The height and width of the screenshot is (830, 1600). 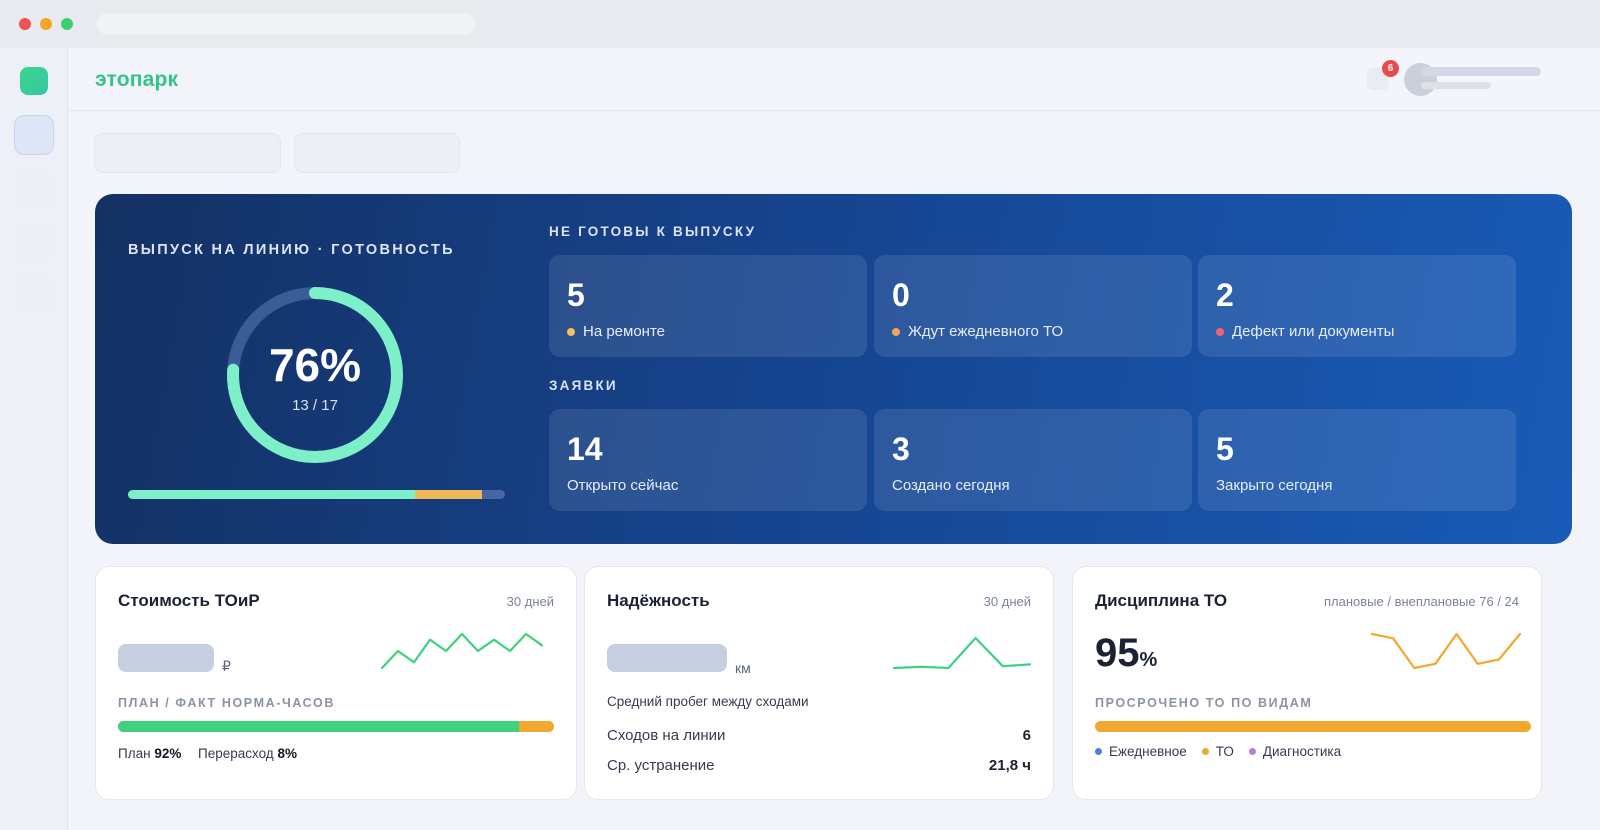 What do you see at coordinates (319, 726) in the screenshot?
I see `plan-segment` at bounding box center [319, 726].